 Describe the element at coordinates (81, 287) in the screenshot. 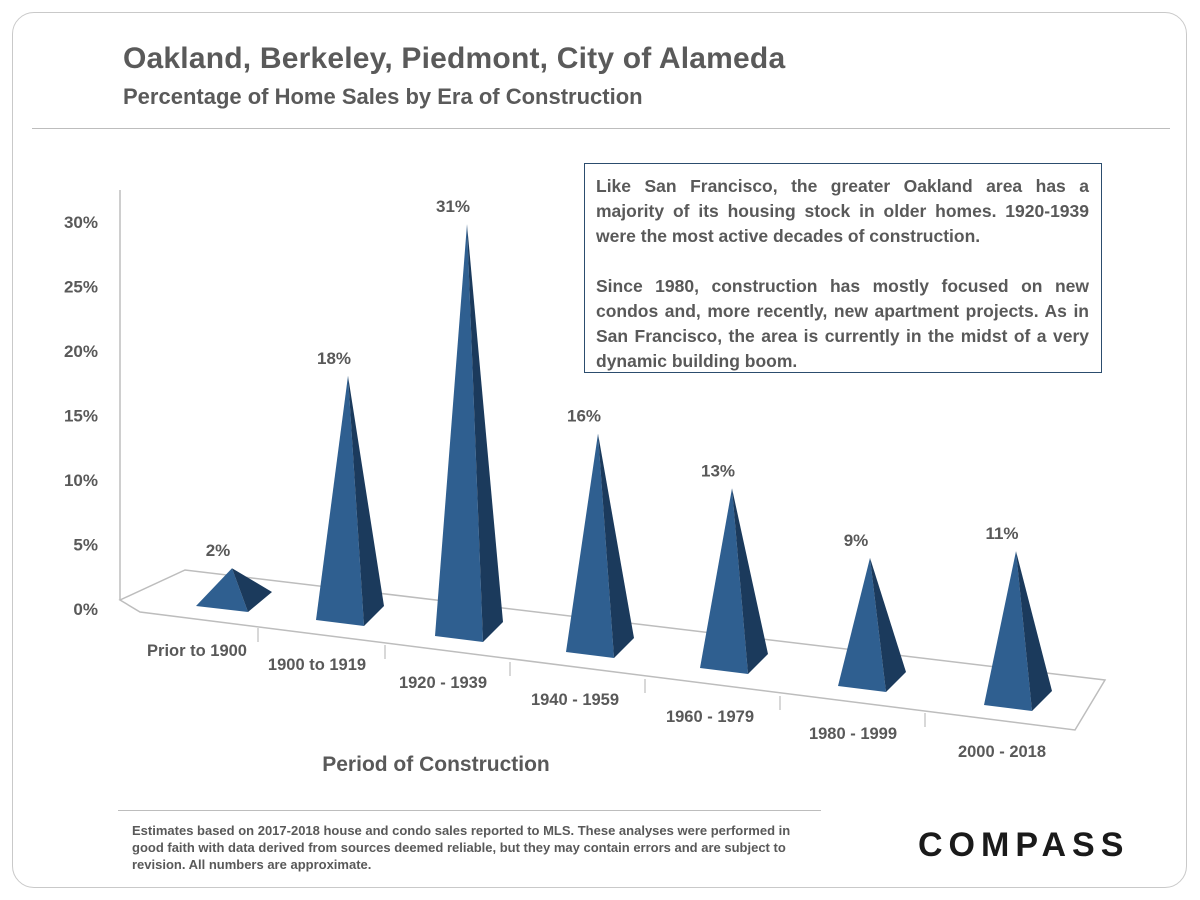

I see `y-tick-label: 25%` at that location.